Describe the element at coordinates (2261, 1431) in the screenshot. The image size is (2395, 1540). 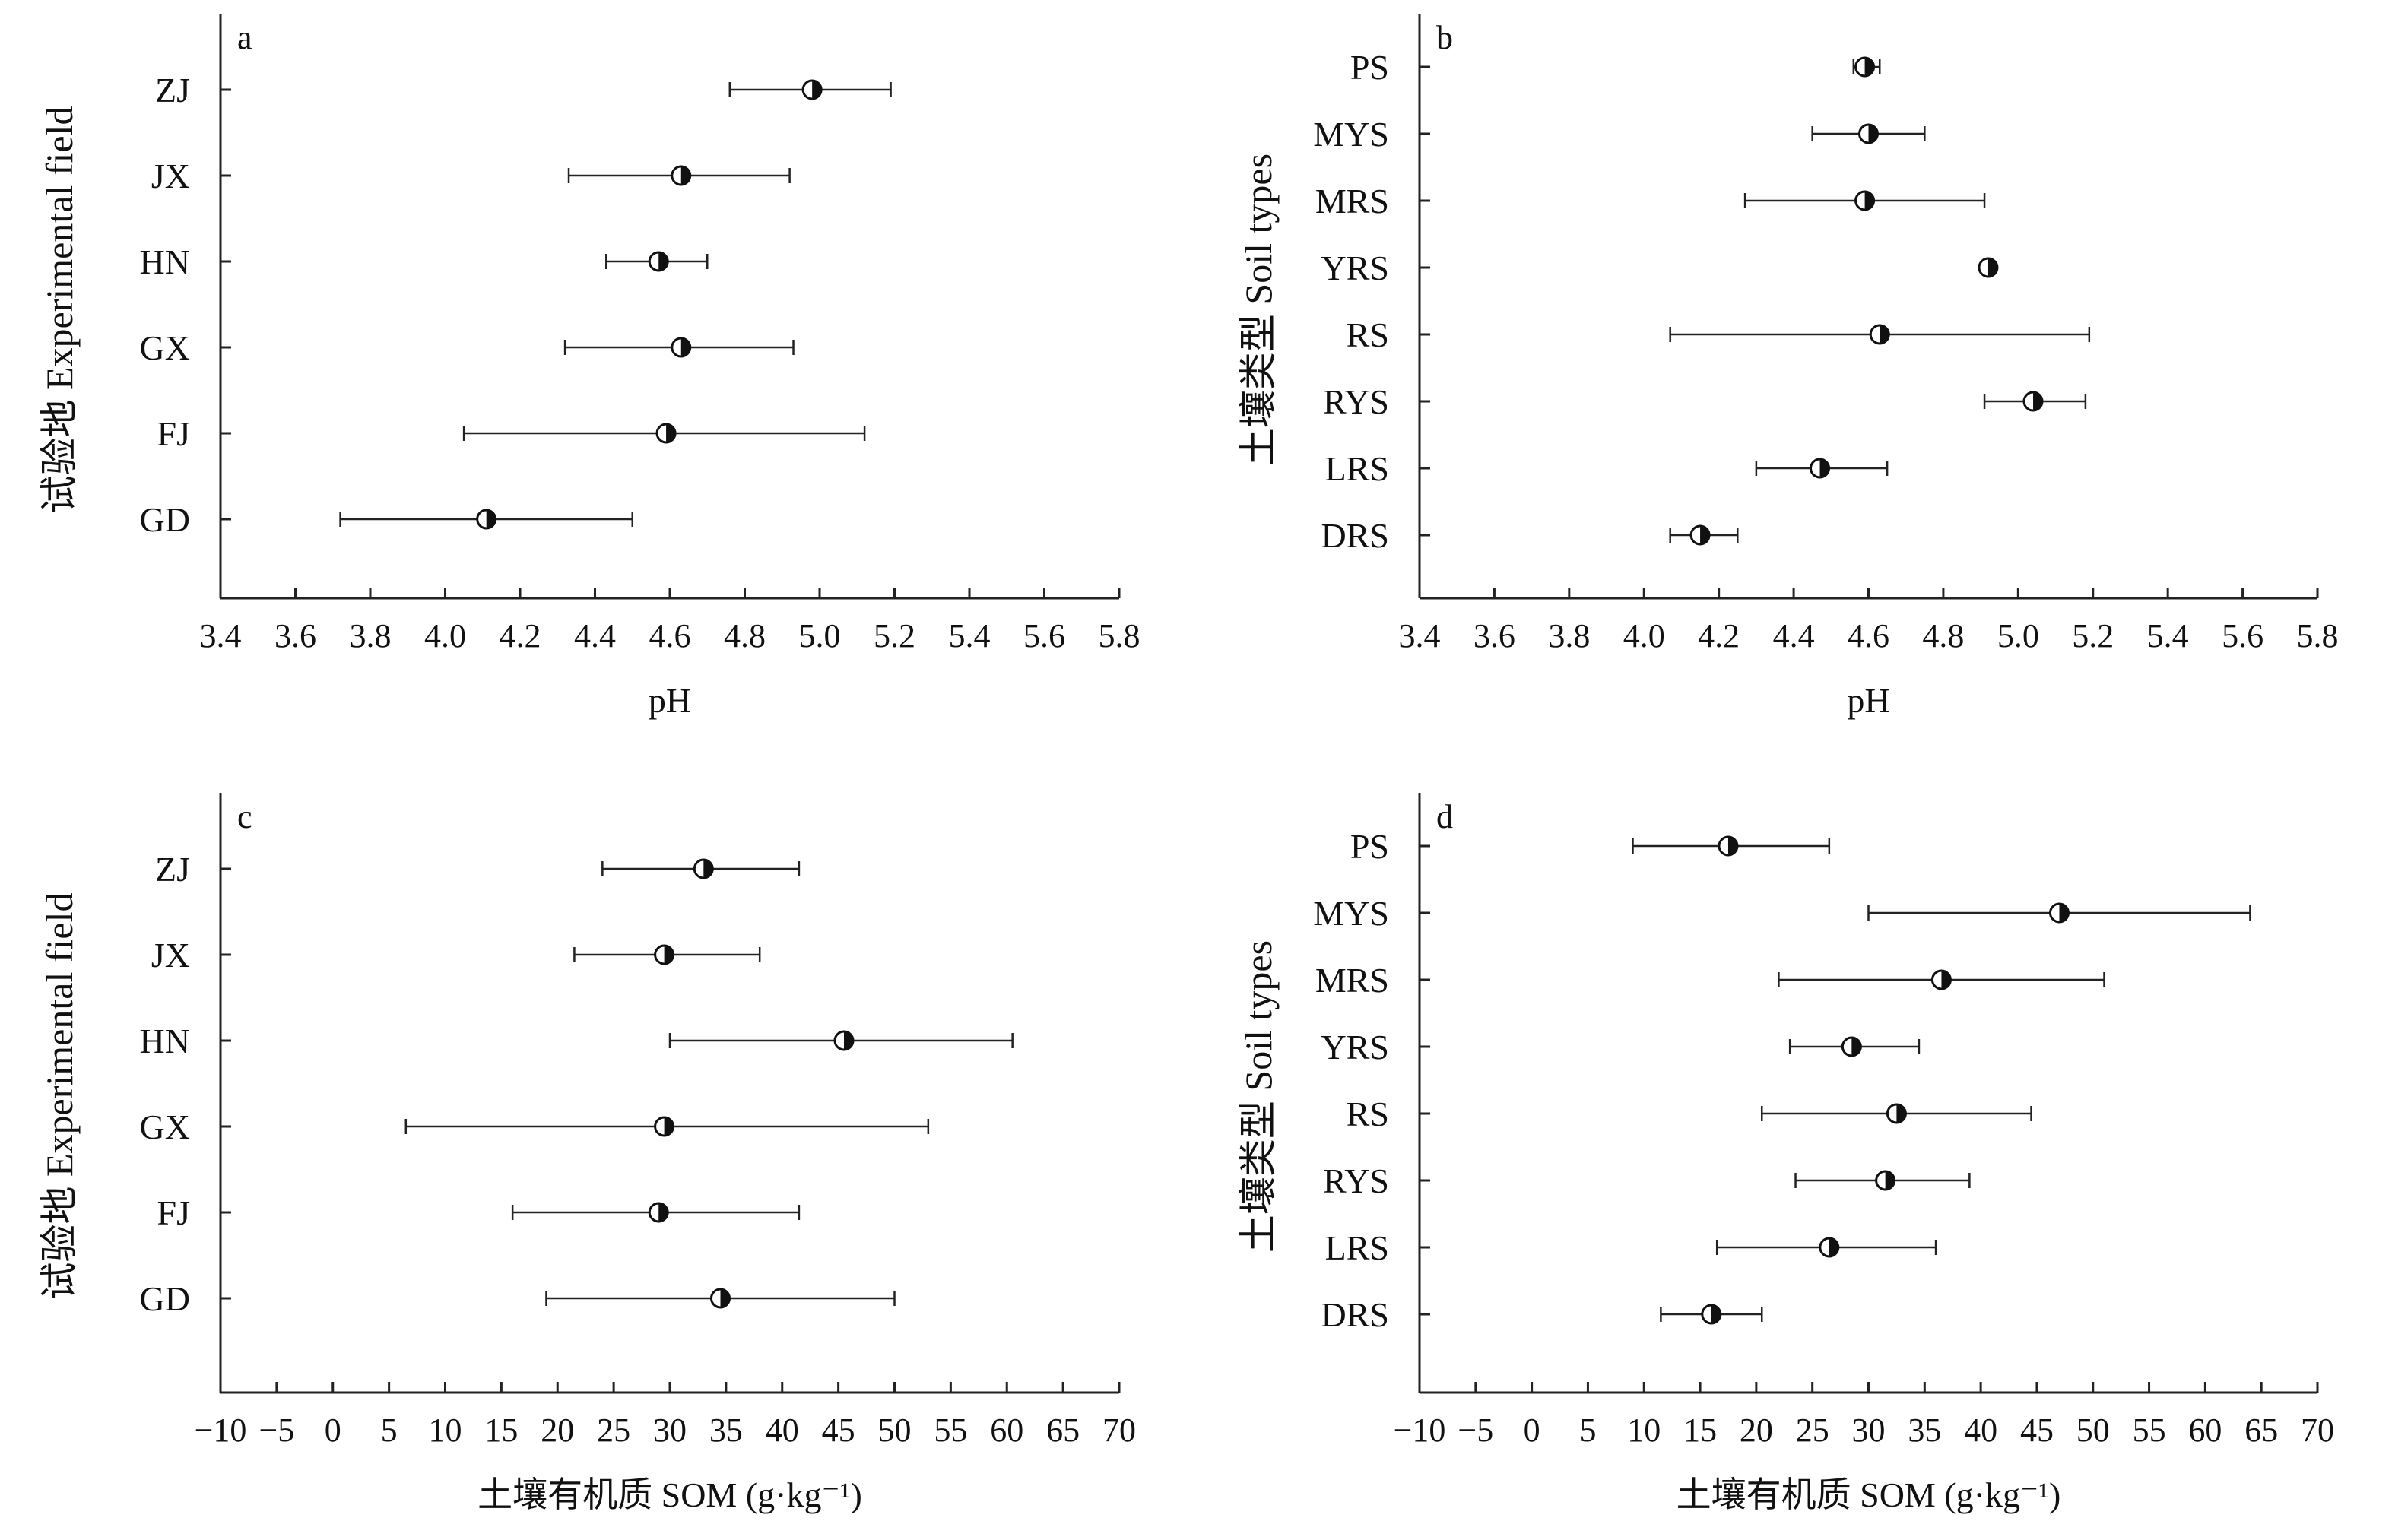
I see `x-tick-label: 65` at that location.